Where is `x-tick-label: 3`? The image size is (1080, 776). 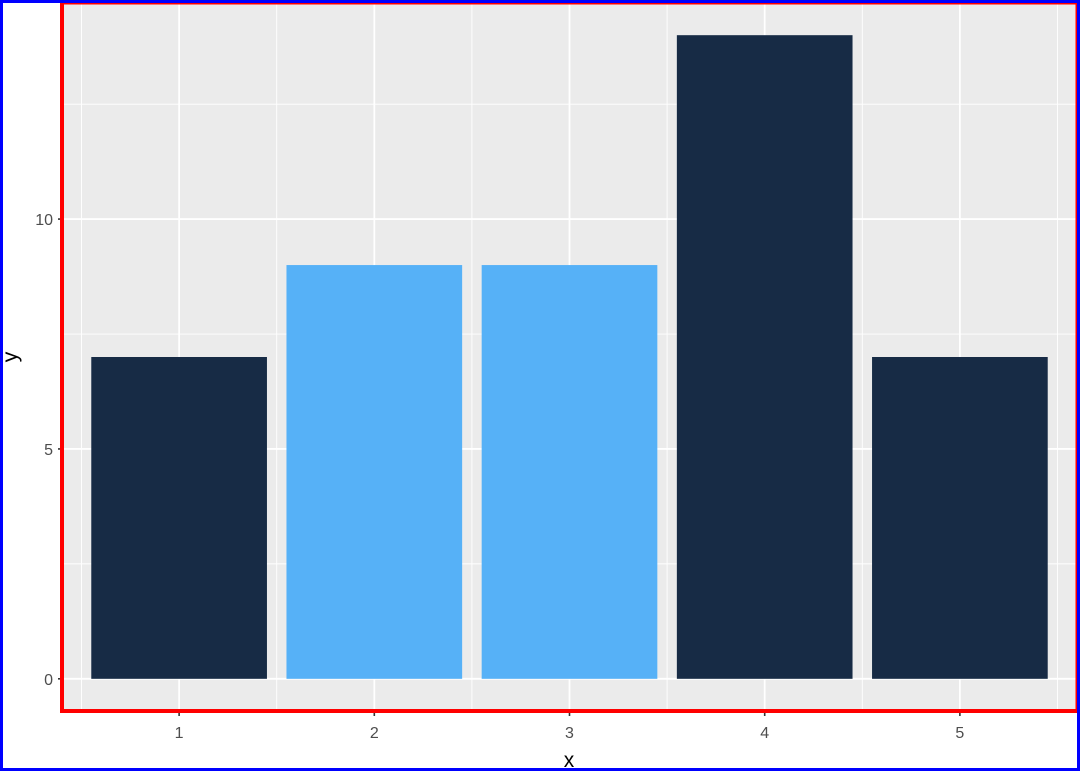
x-tick-label: 3 is located at coordinates (569, 733).